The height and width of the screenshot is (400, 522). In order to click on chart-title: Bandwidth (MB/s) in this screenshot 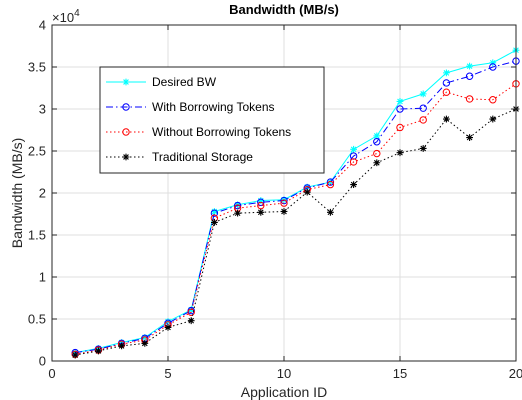, I will do `click(284, 9)`.